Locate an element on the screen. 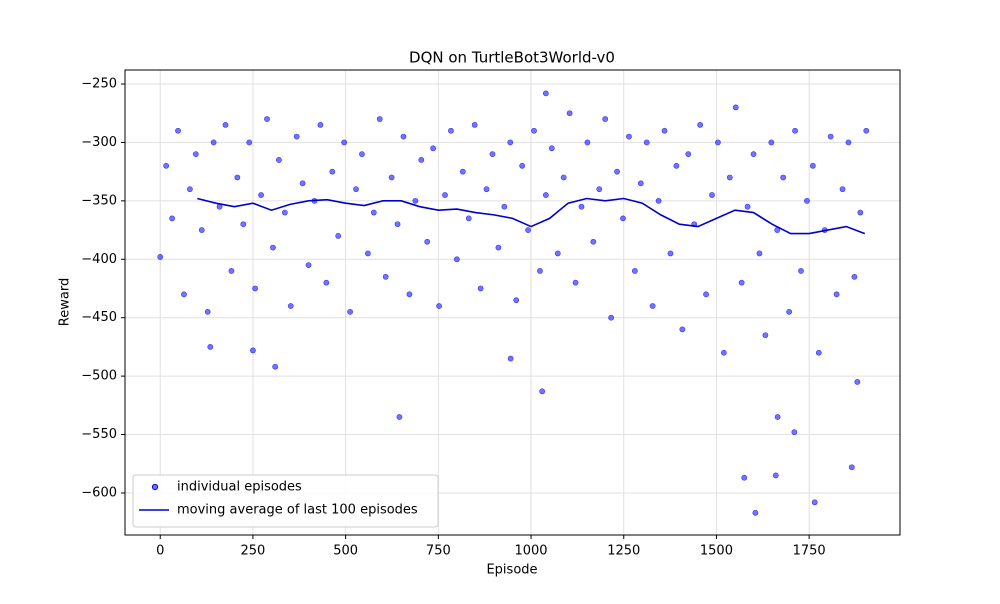  line is located at coordinates (531, 216).